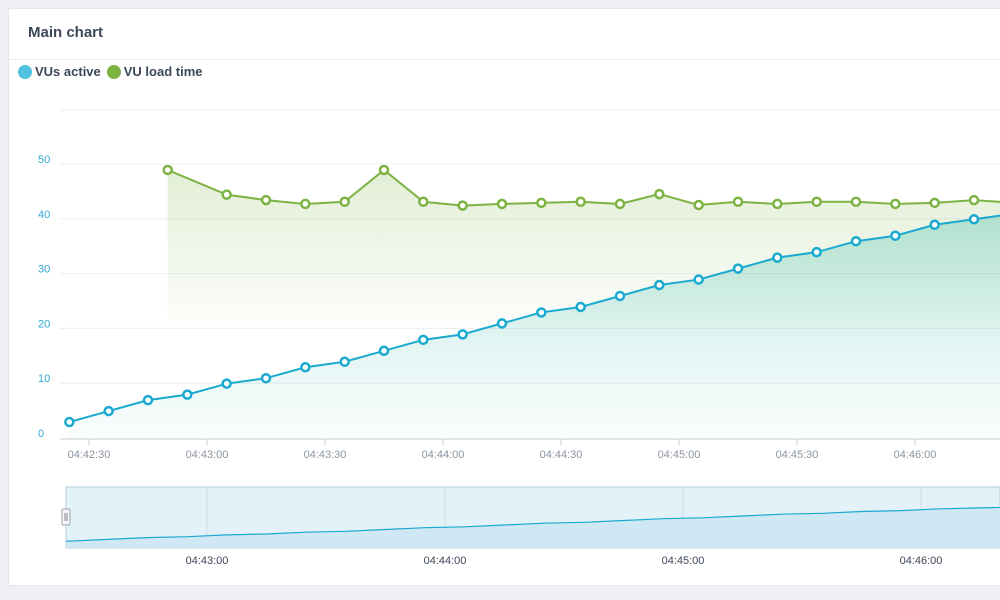 This screenshot has height=600, width=1000. Describe the element at coordinates (89, 455) in the screenshot. I see `x-tick-label: 04:42:30` at that location.